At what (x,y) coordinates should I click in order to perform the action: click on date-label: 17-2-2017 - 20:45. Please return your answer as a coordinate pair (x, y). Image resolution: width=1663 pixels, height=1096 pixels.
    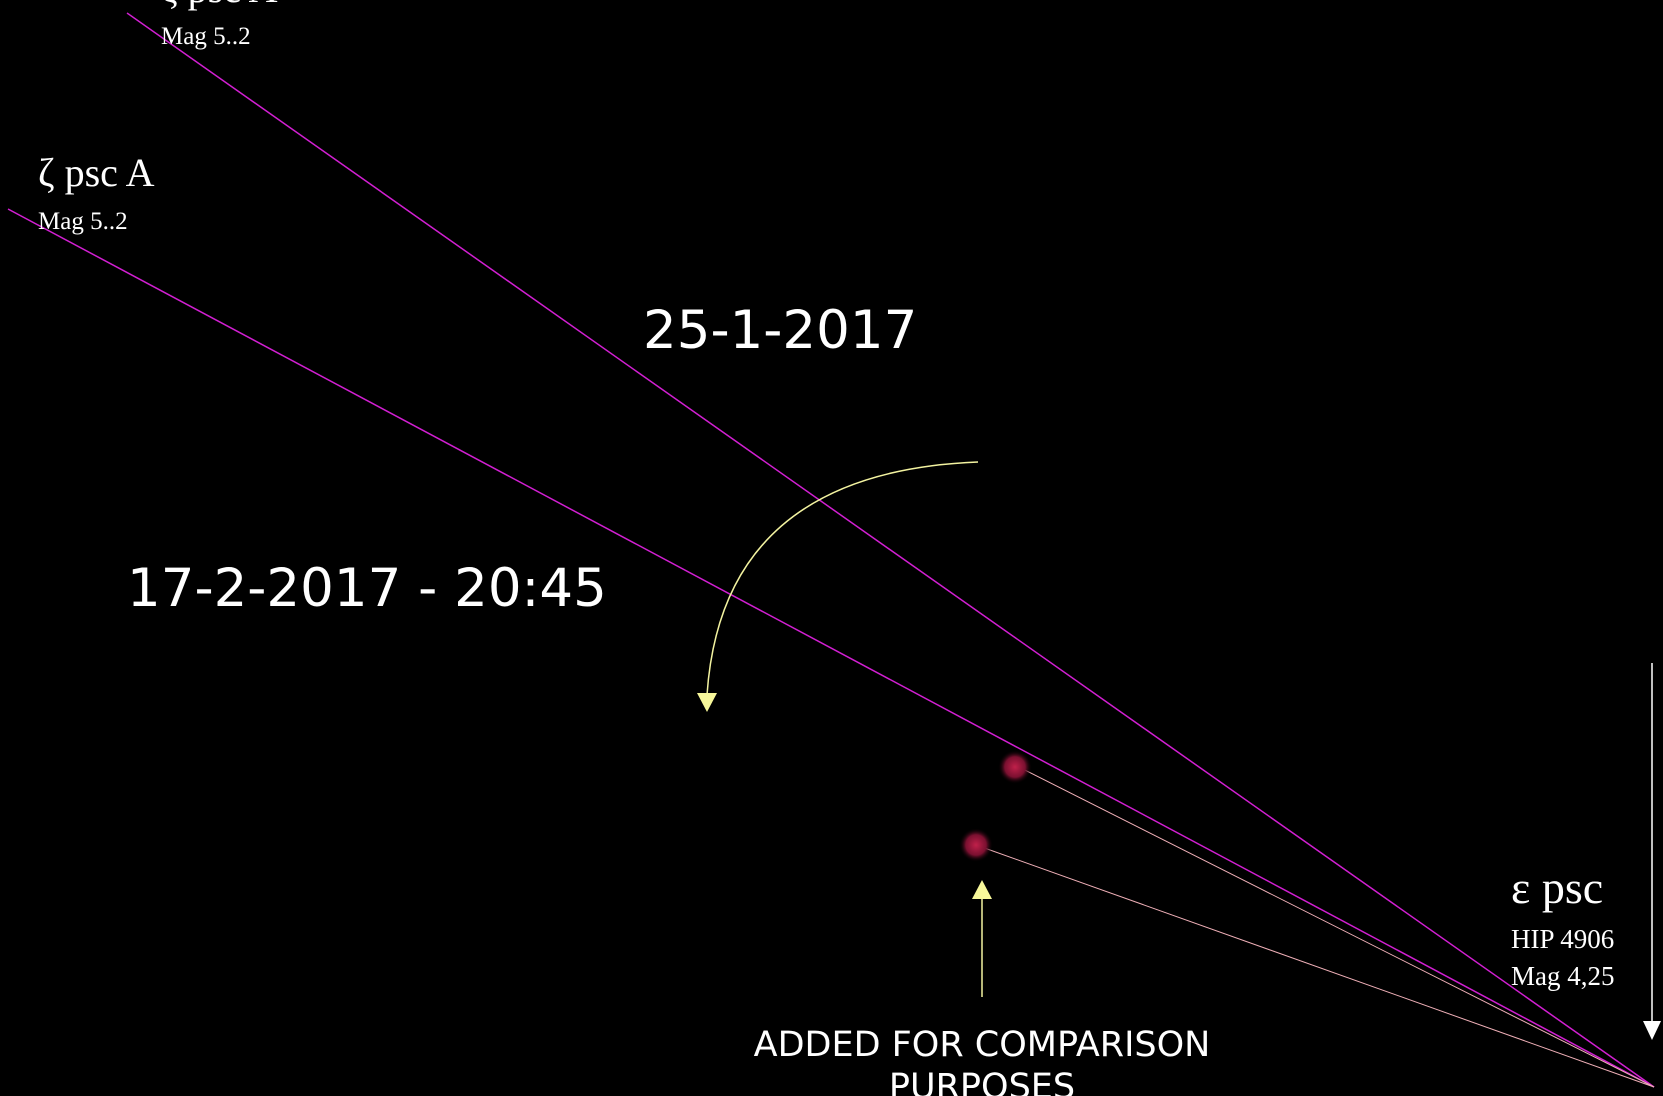
    Looking at the image, I should click on (367, 588).